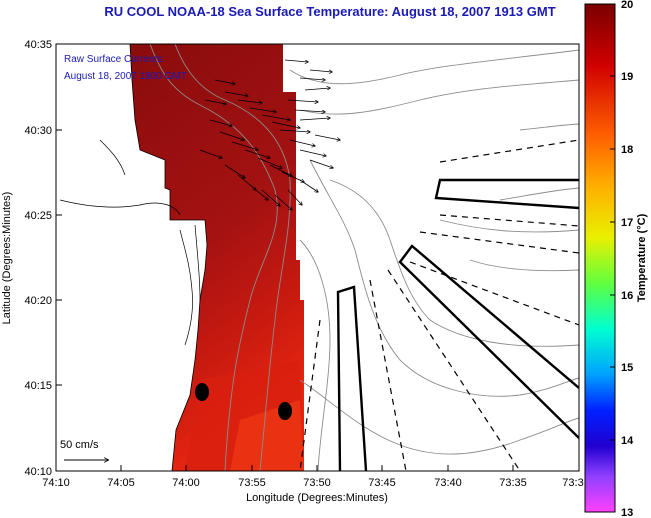 Image resolution: width=651 pixels, height=518 pixels. What do you see at coordinates (38, 131) in the screenshot?
I see `y-tick-label: 40:30` at bounding box center [38, 131].